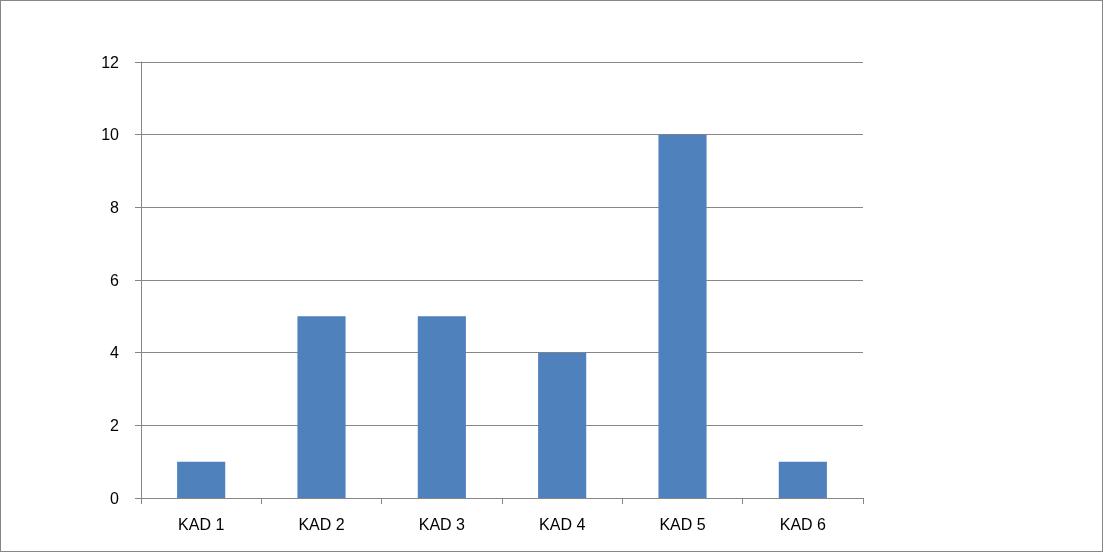 The image size is (1103, 552). Describe the element at coordinates (201, 524) in the screenshot. I see `x-tick-label: KAD 1` at that location.